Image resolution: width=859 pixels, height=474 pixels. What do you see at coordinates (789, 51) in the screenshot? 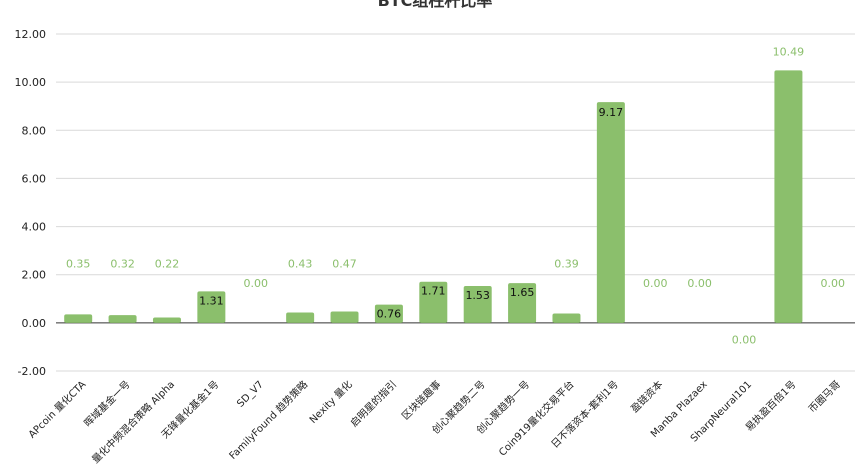
I see `data-label: 10.49` at bounding box center [789, 51].